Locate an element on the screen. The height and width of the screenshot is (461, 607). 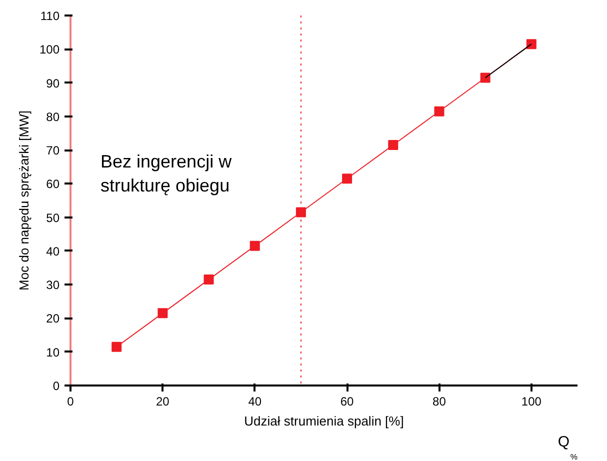
y-tick-label: 110 is located at coordinates (50, 16).